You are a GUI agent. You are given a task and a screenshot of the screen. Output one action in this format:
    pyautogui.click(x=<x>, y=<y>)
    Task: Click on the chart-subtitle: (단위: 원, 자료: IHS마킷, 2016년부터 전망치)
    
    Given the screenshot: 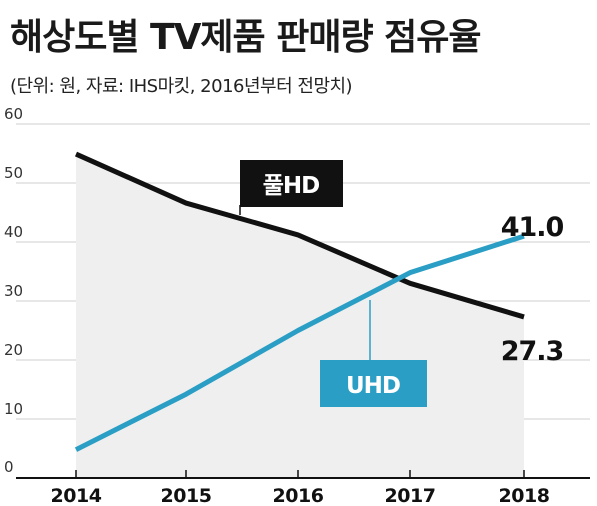 What is the action you would take?
    pyautogui.click(x=181, y=86)
    